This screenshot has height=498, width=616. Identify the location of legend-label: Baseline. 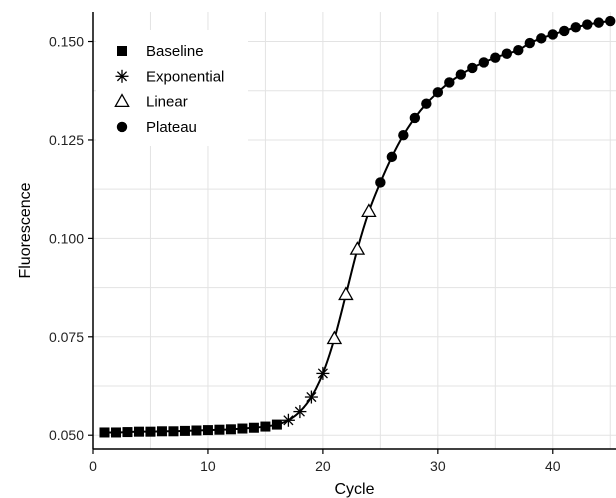
(175, 51).